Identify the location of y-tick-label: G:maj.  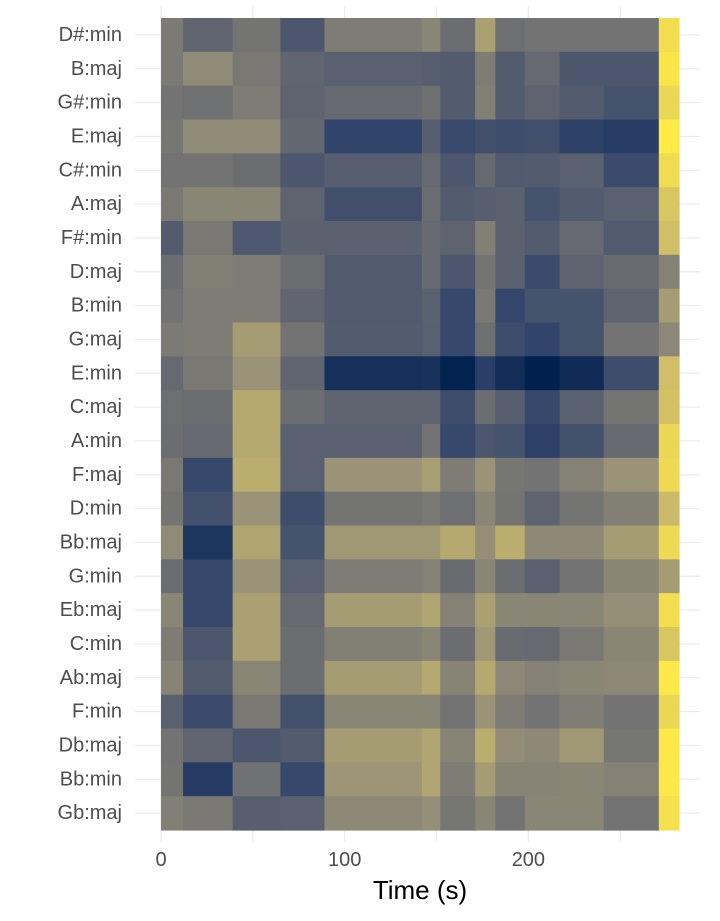
(95, 339).